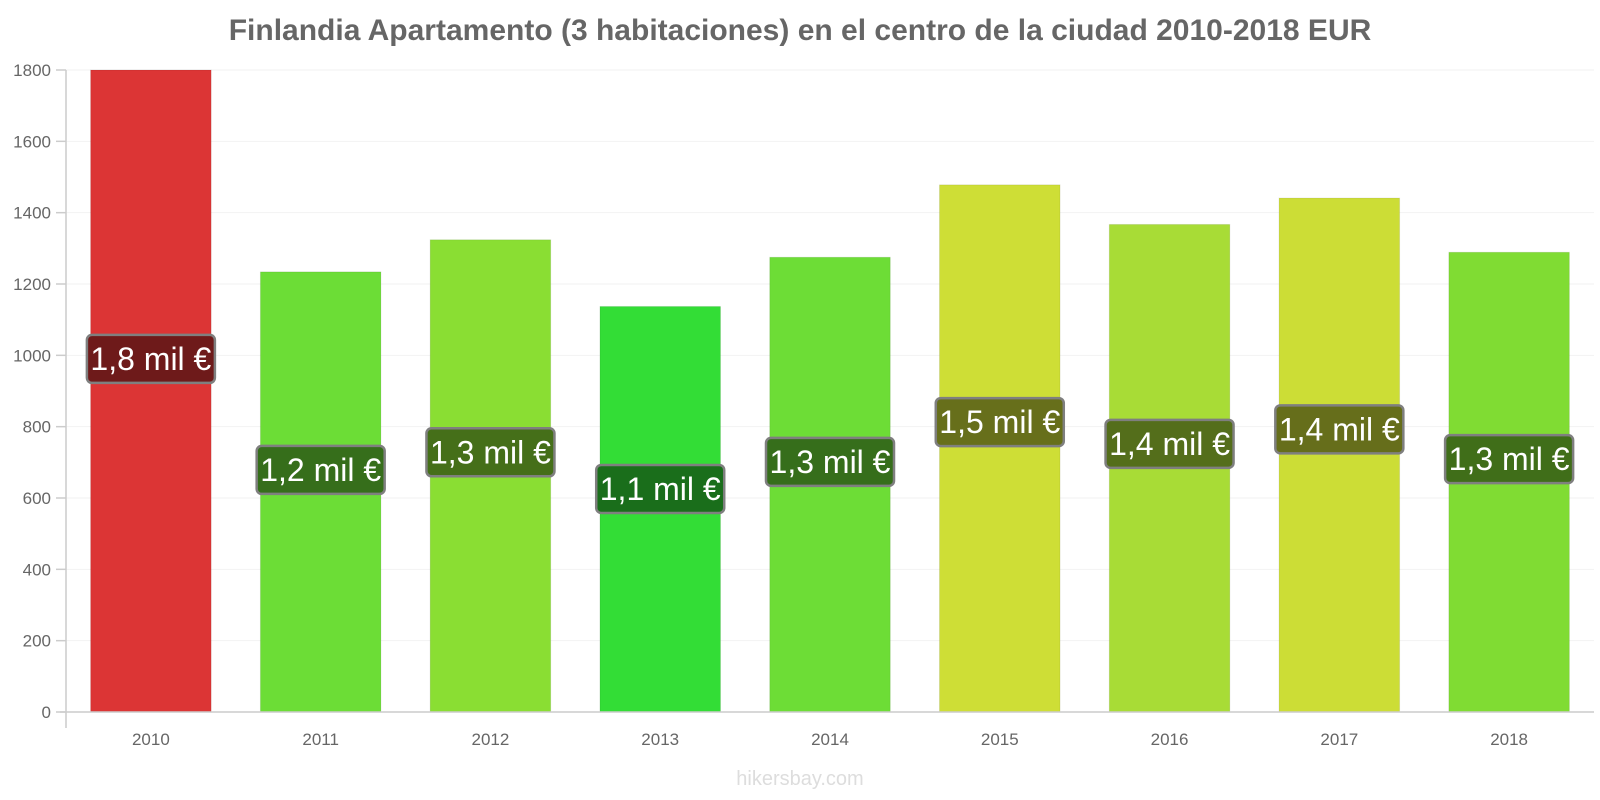 The width and height of the screenshot is (1600, 800). Describe the element at coordinates (1170, 739) in the screenshot. I see `x-tick-label: 2016` at that location.